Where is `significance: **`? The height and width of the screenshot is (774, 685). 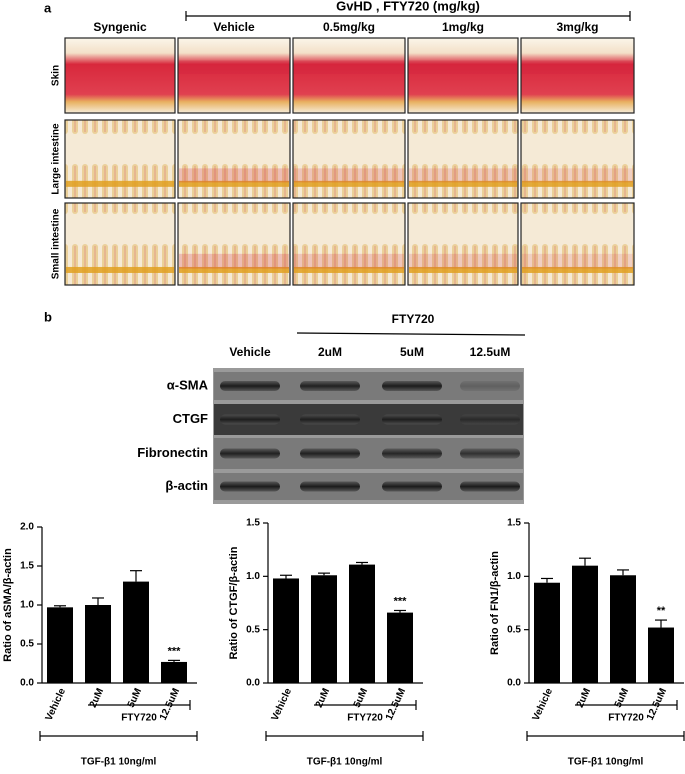 significance: ** is located at coordinates (661, 611).